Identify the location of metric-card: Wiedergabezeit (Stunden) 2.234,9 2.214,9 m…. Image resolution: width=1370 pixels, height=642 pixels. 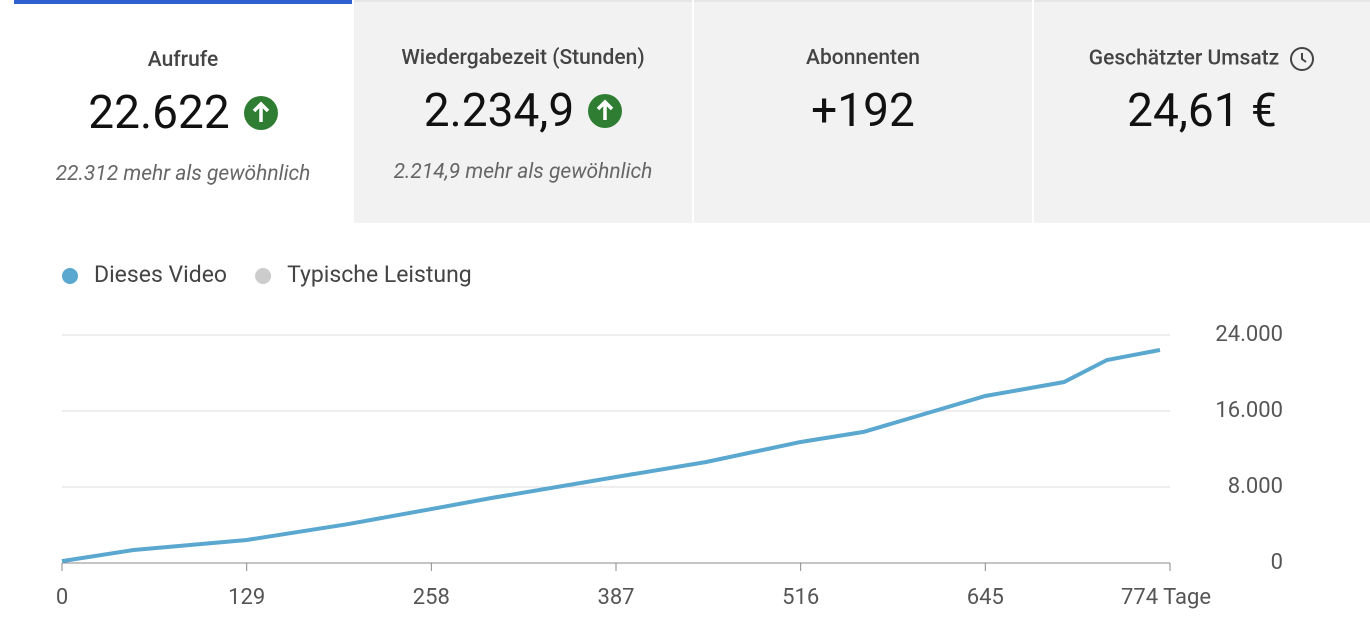
(523, 111).